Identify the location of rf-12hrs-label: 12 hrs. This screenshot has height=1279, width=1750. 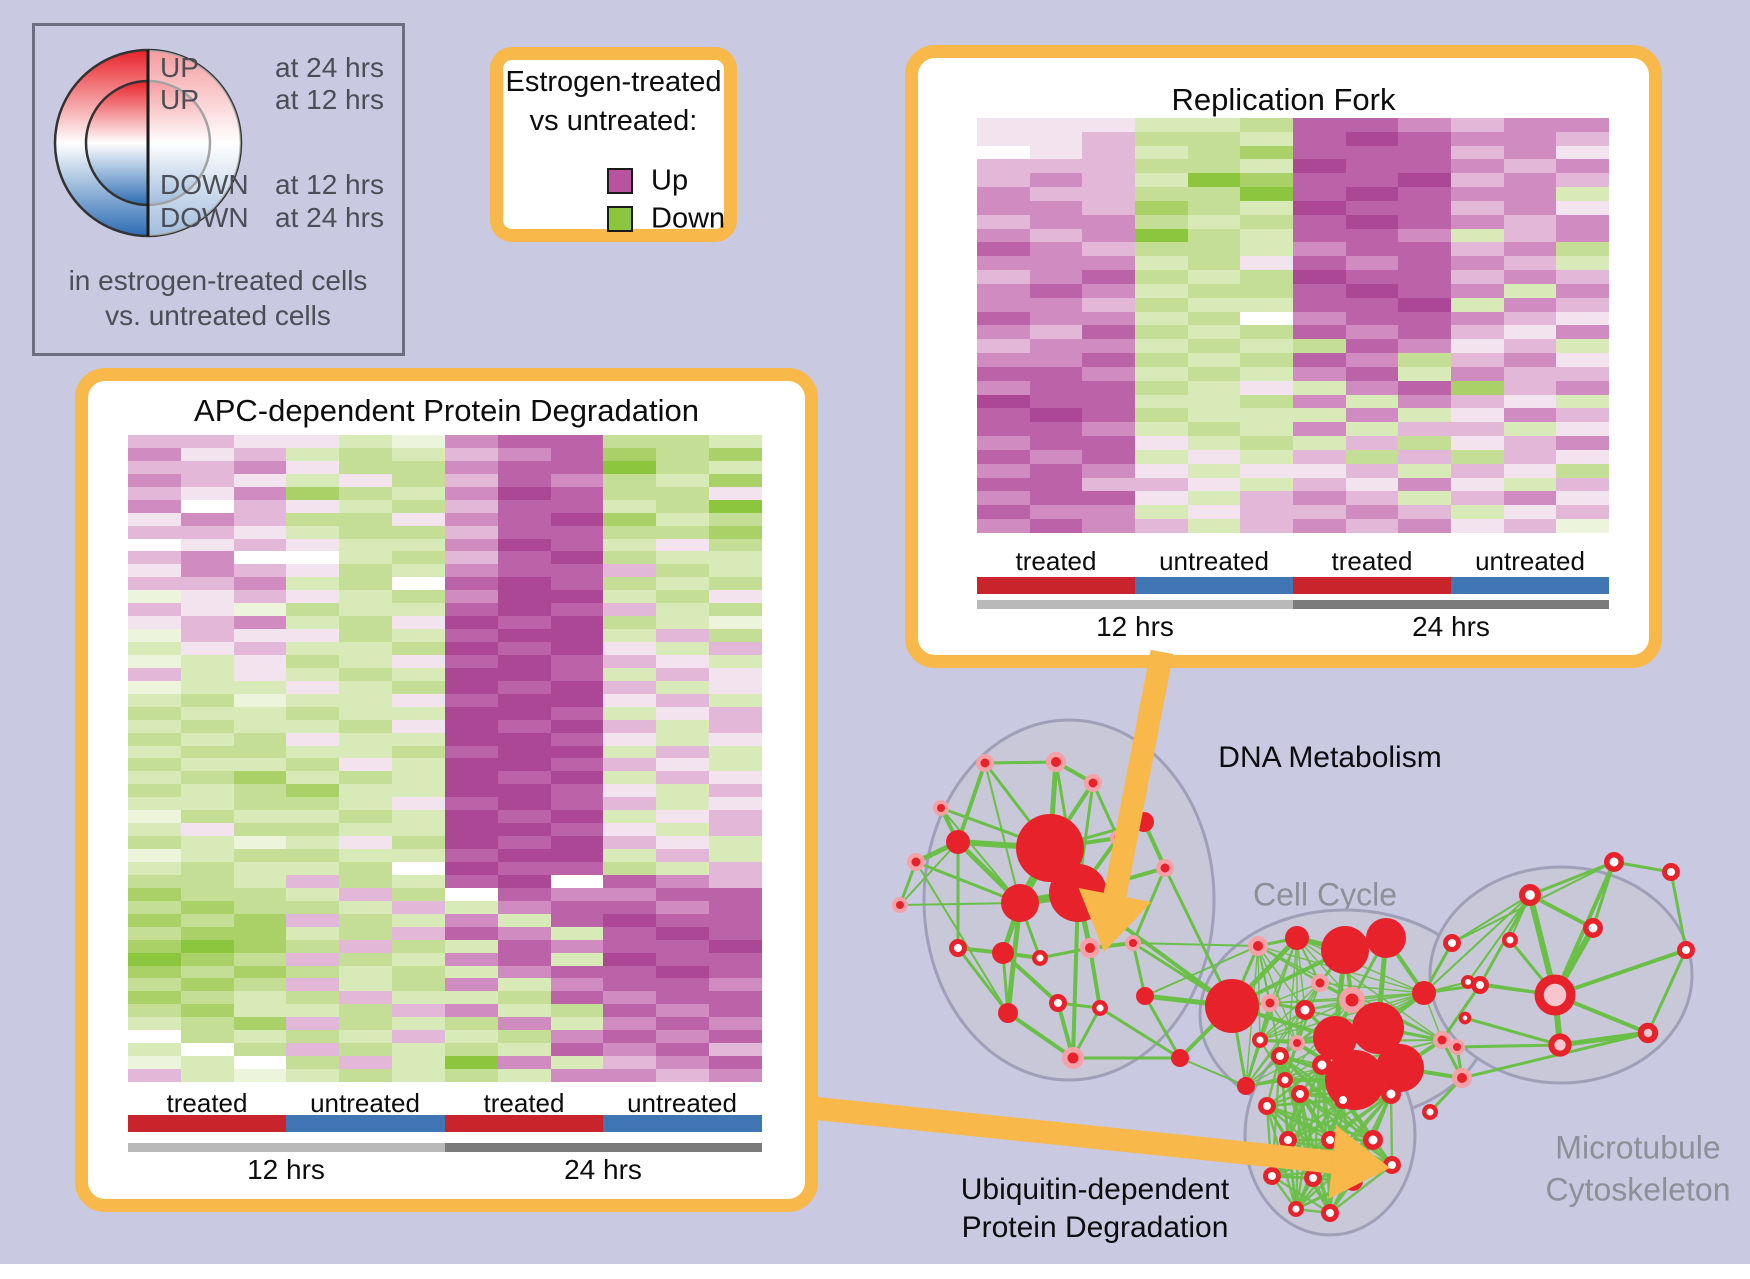
(1135, 626).